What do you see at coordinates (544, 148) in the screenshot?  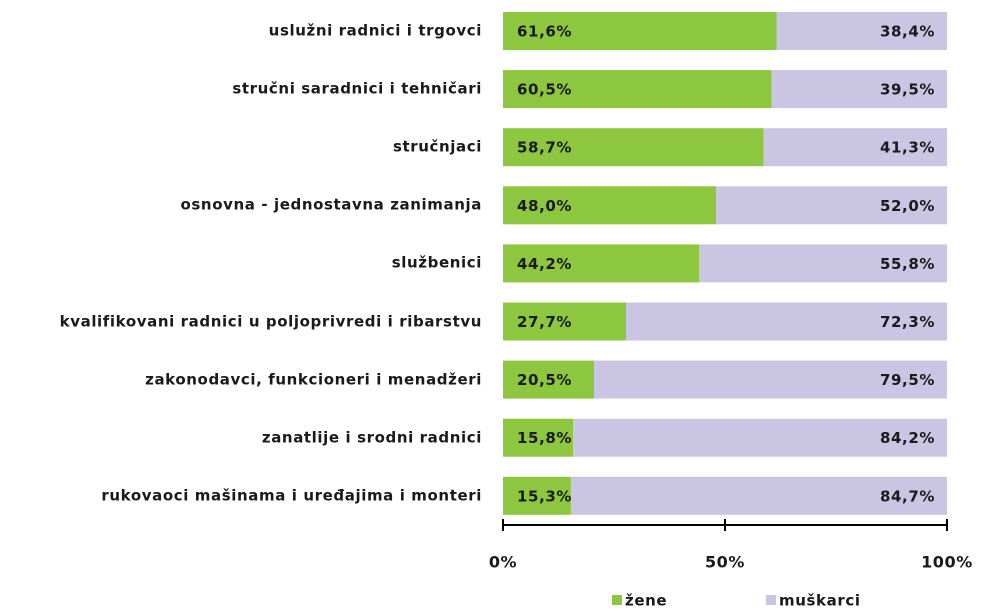 I see `value-label: 58,7%` at bounding box center [544, 148].